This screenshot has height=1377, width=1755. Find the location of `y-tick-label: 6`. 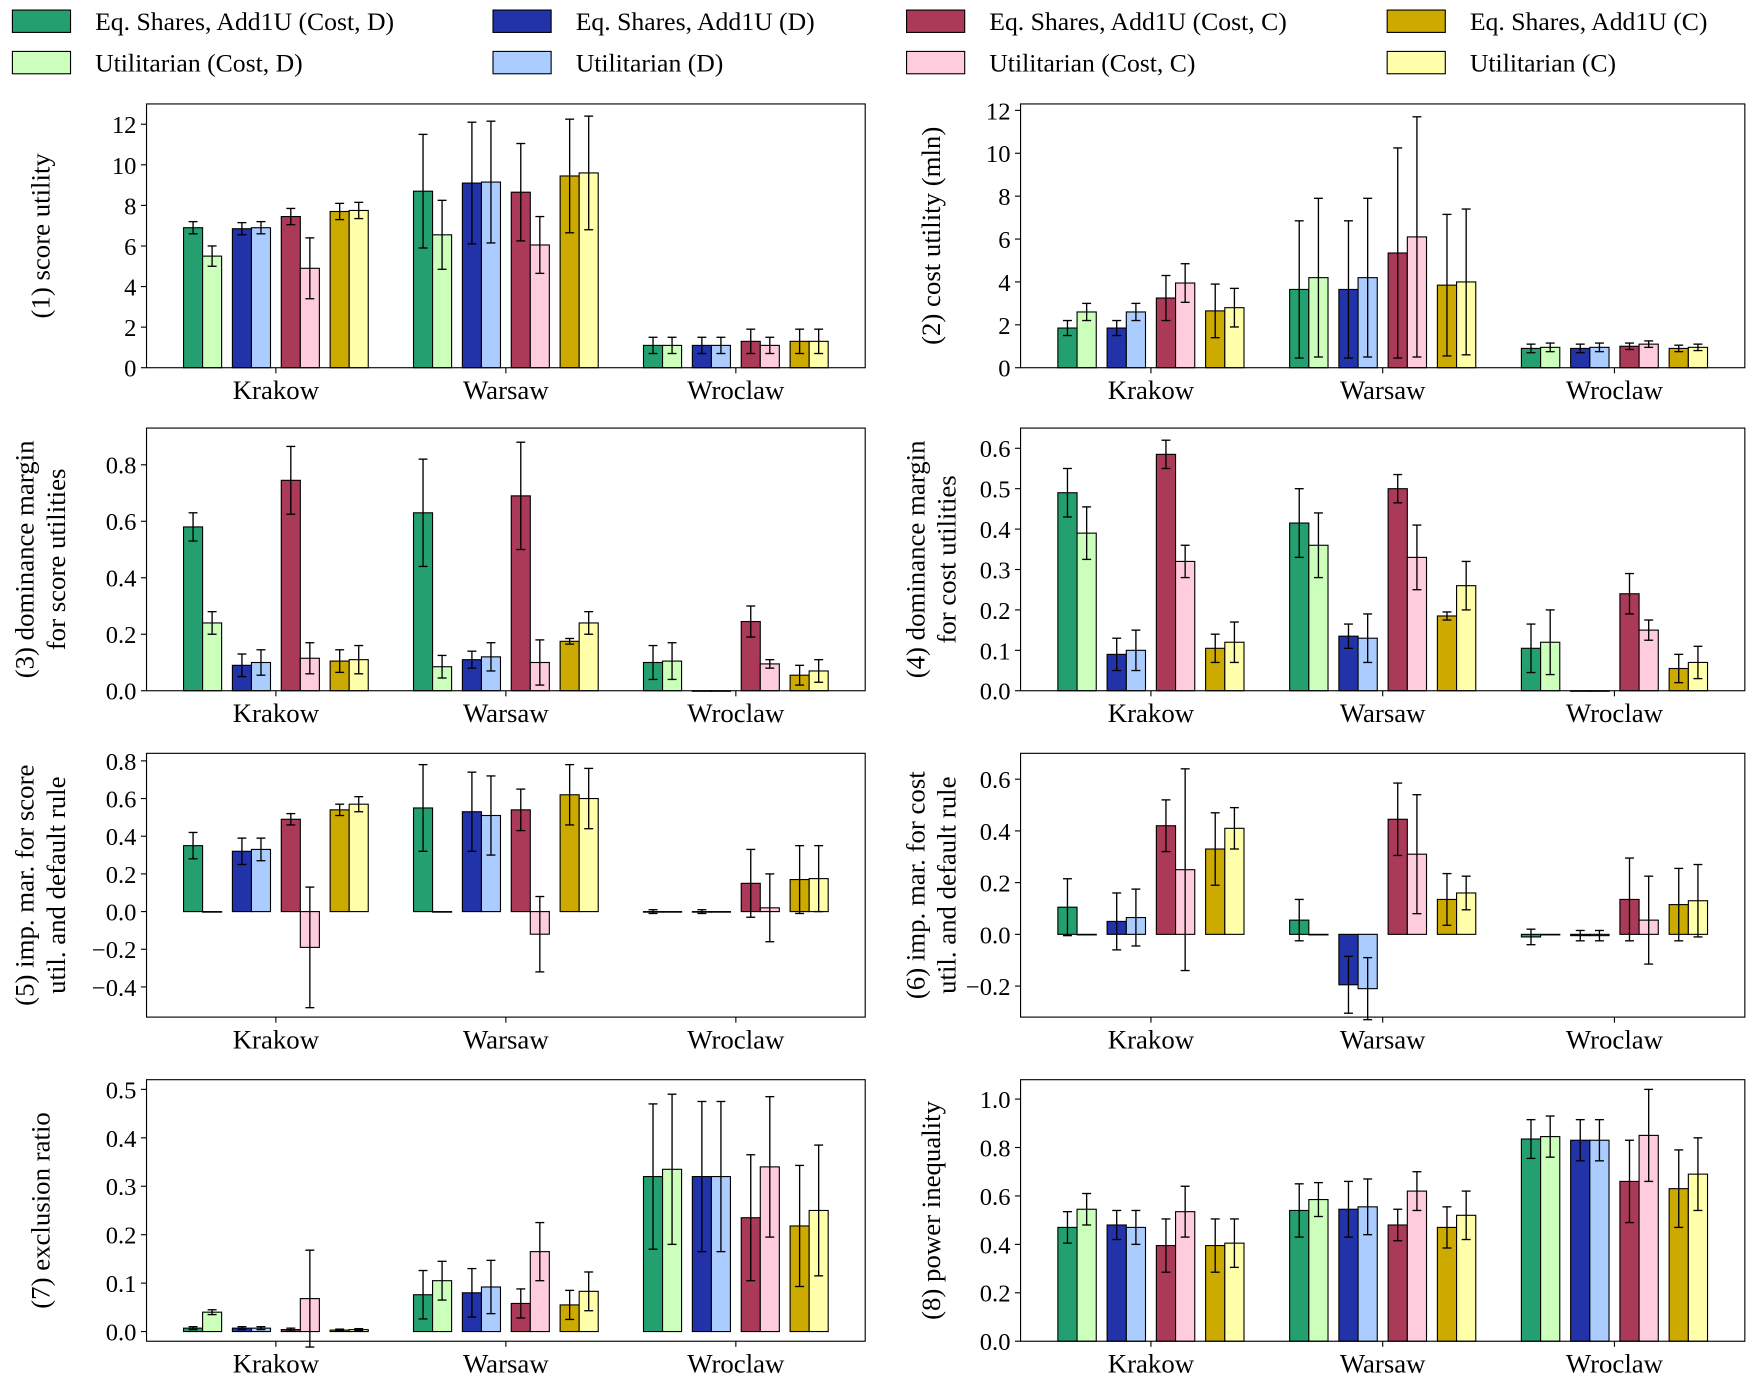

y-tick-label: 6 is located at coordinates (1004, 240).